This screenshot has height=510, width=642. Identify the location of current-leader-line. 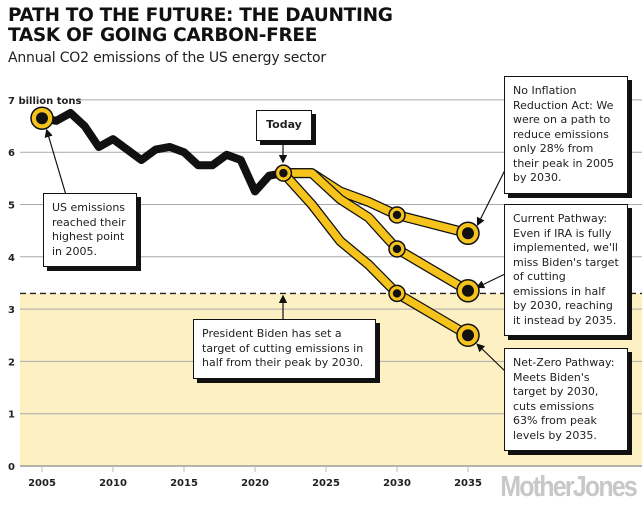
(490, 281).